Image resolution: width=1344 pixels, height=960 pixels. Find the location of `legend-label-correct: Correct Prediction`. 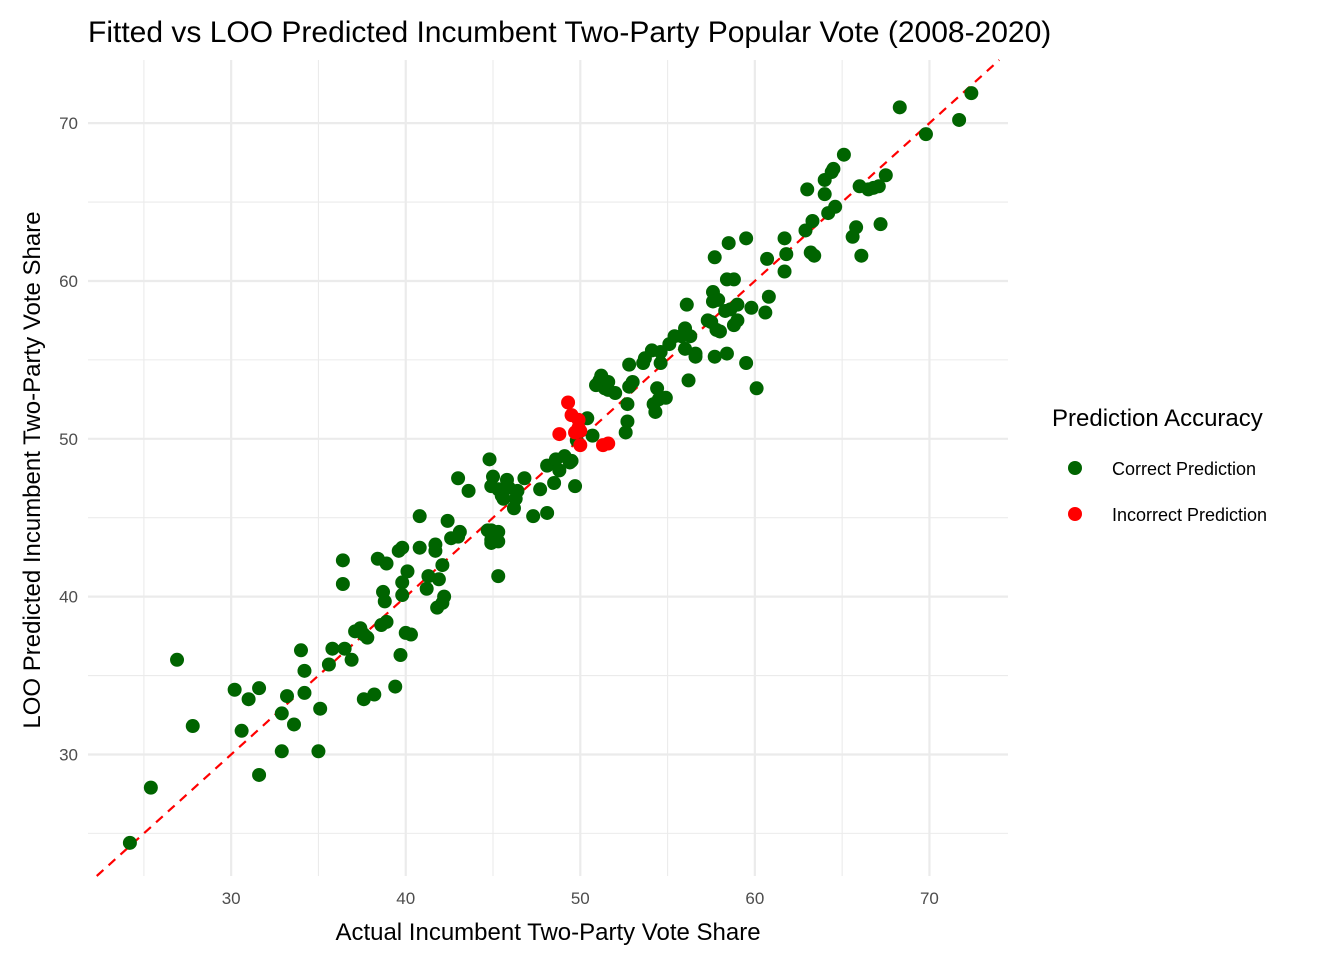

legend-label-correct: Correct Prediction is located at coordinates (1184, 469).